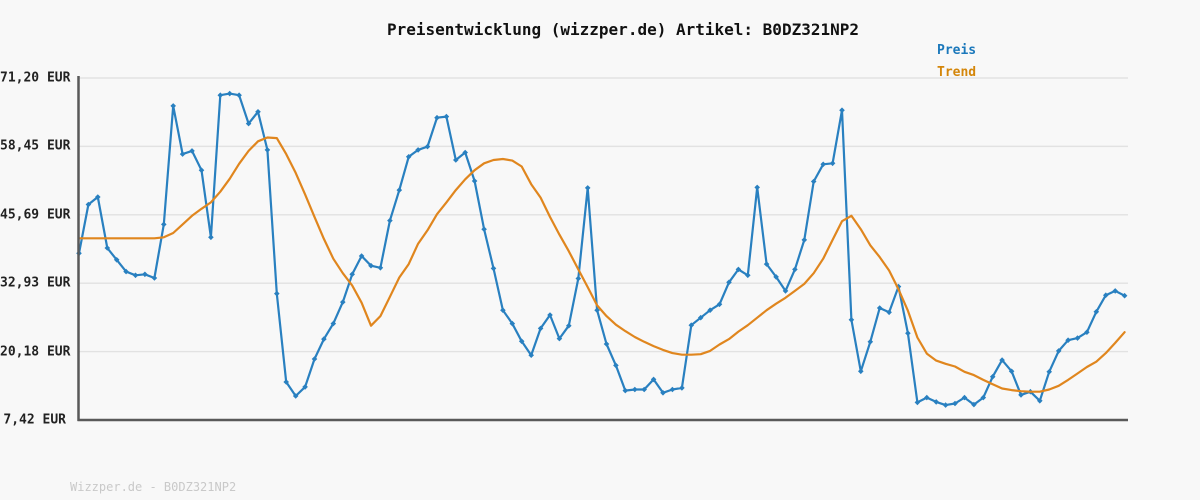  Describe the element at coordinates (35, 352) in the screenshot. I see `y-axis-tick-label: 20,18 EUR` at that location.